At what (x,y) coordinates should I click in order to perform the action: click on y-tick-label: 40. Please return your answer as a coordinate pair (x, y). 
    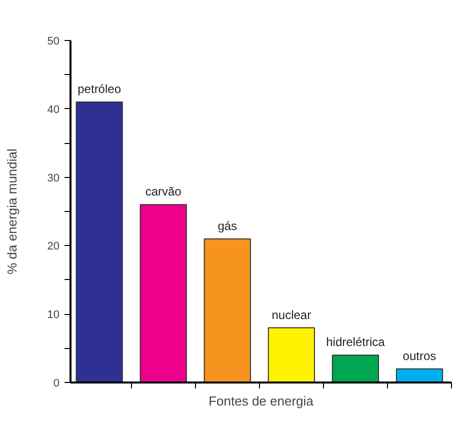
    Looking at the image, I should click on (53, 110).